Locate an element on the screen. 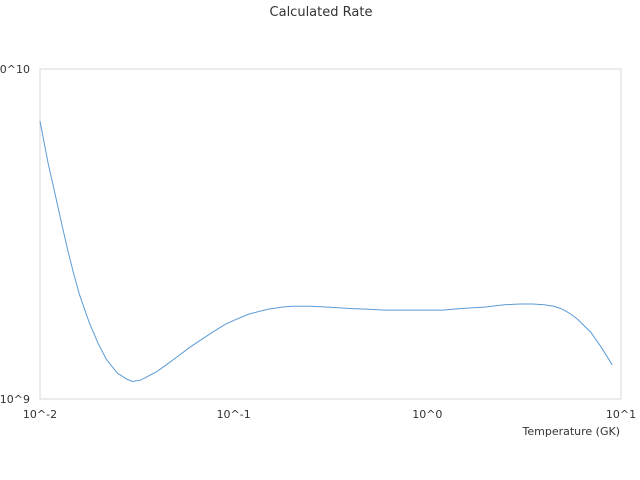  x-axis-label: Temperature (GK) is located at coordinates (571, 431).